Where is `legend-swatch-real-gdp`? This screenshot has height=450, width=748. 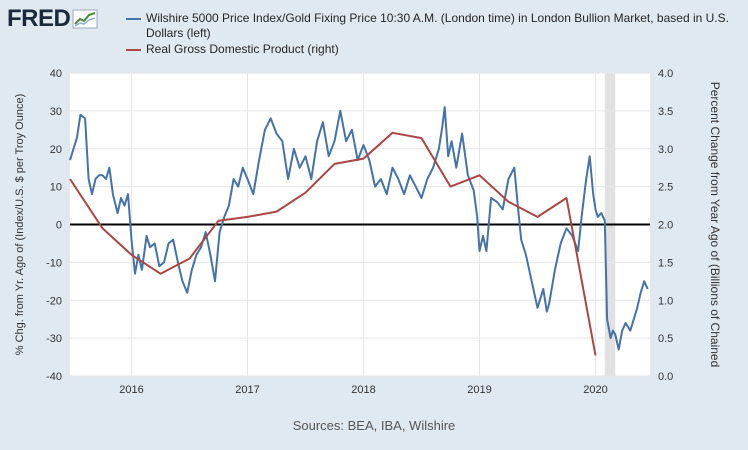
legend-swatch-real-gdp is located at coordinates (133, 50).